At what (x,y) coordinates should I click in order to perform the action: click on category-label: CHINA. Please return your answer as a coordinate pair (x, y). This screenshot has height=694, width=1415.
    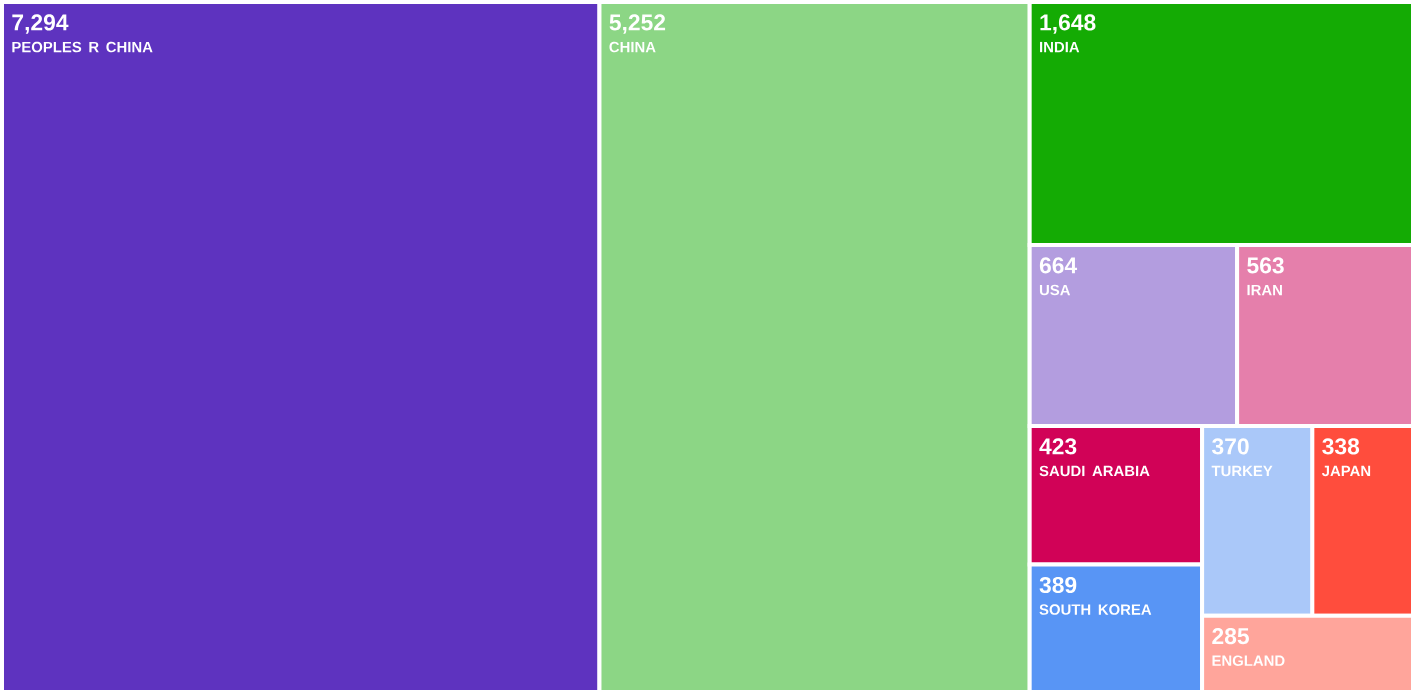
    Looking at the image, I should click on (632, 47).